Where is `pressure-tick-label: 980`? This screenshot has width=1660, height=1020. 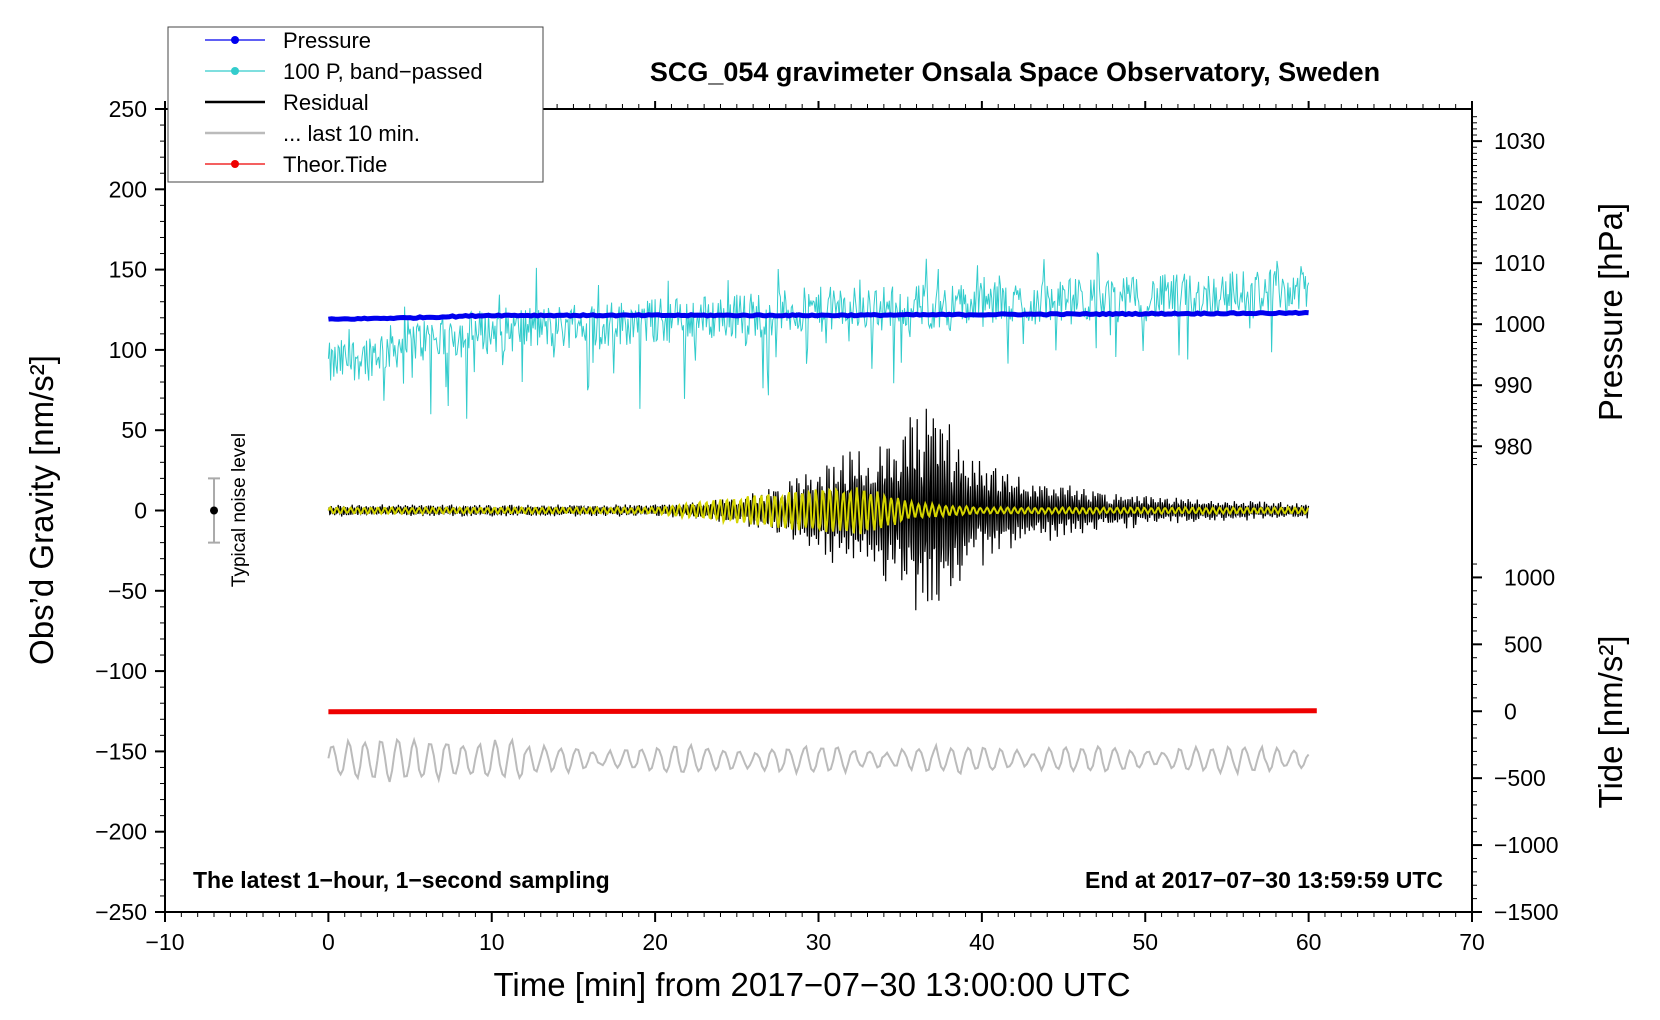
pressure-tick-label: 980 is located at coordinates (1513, 446).